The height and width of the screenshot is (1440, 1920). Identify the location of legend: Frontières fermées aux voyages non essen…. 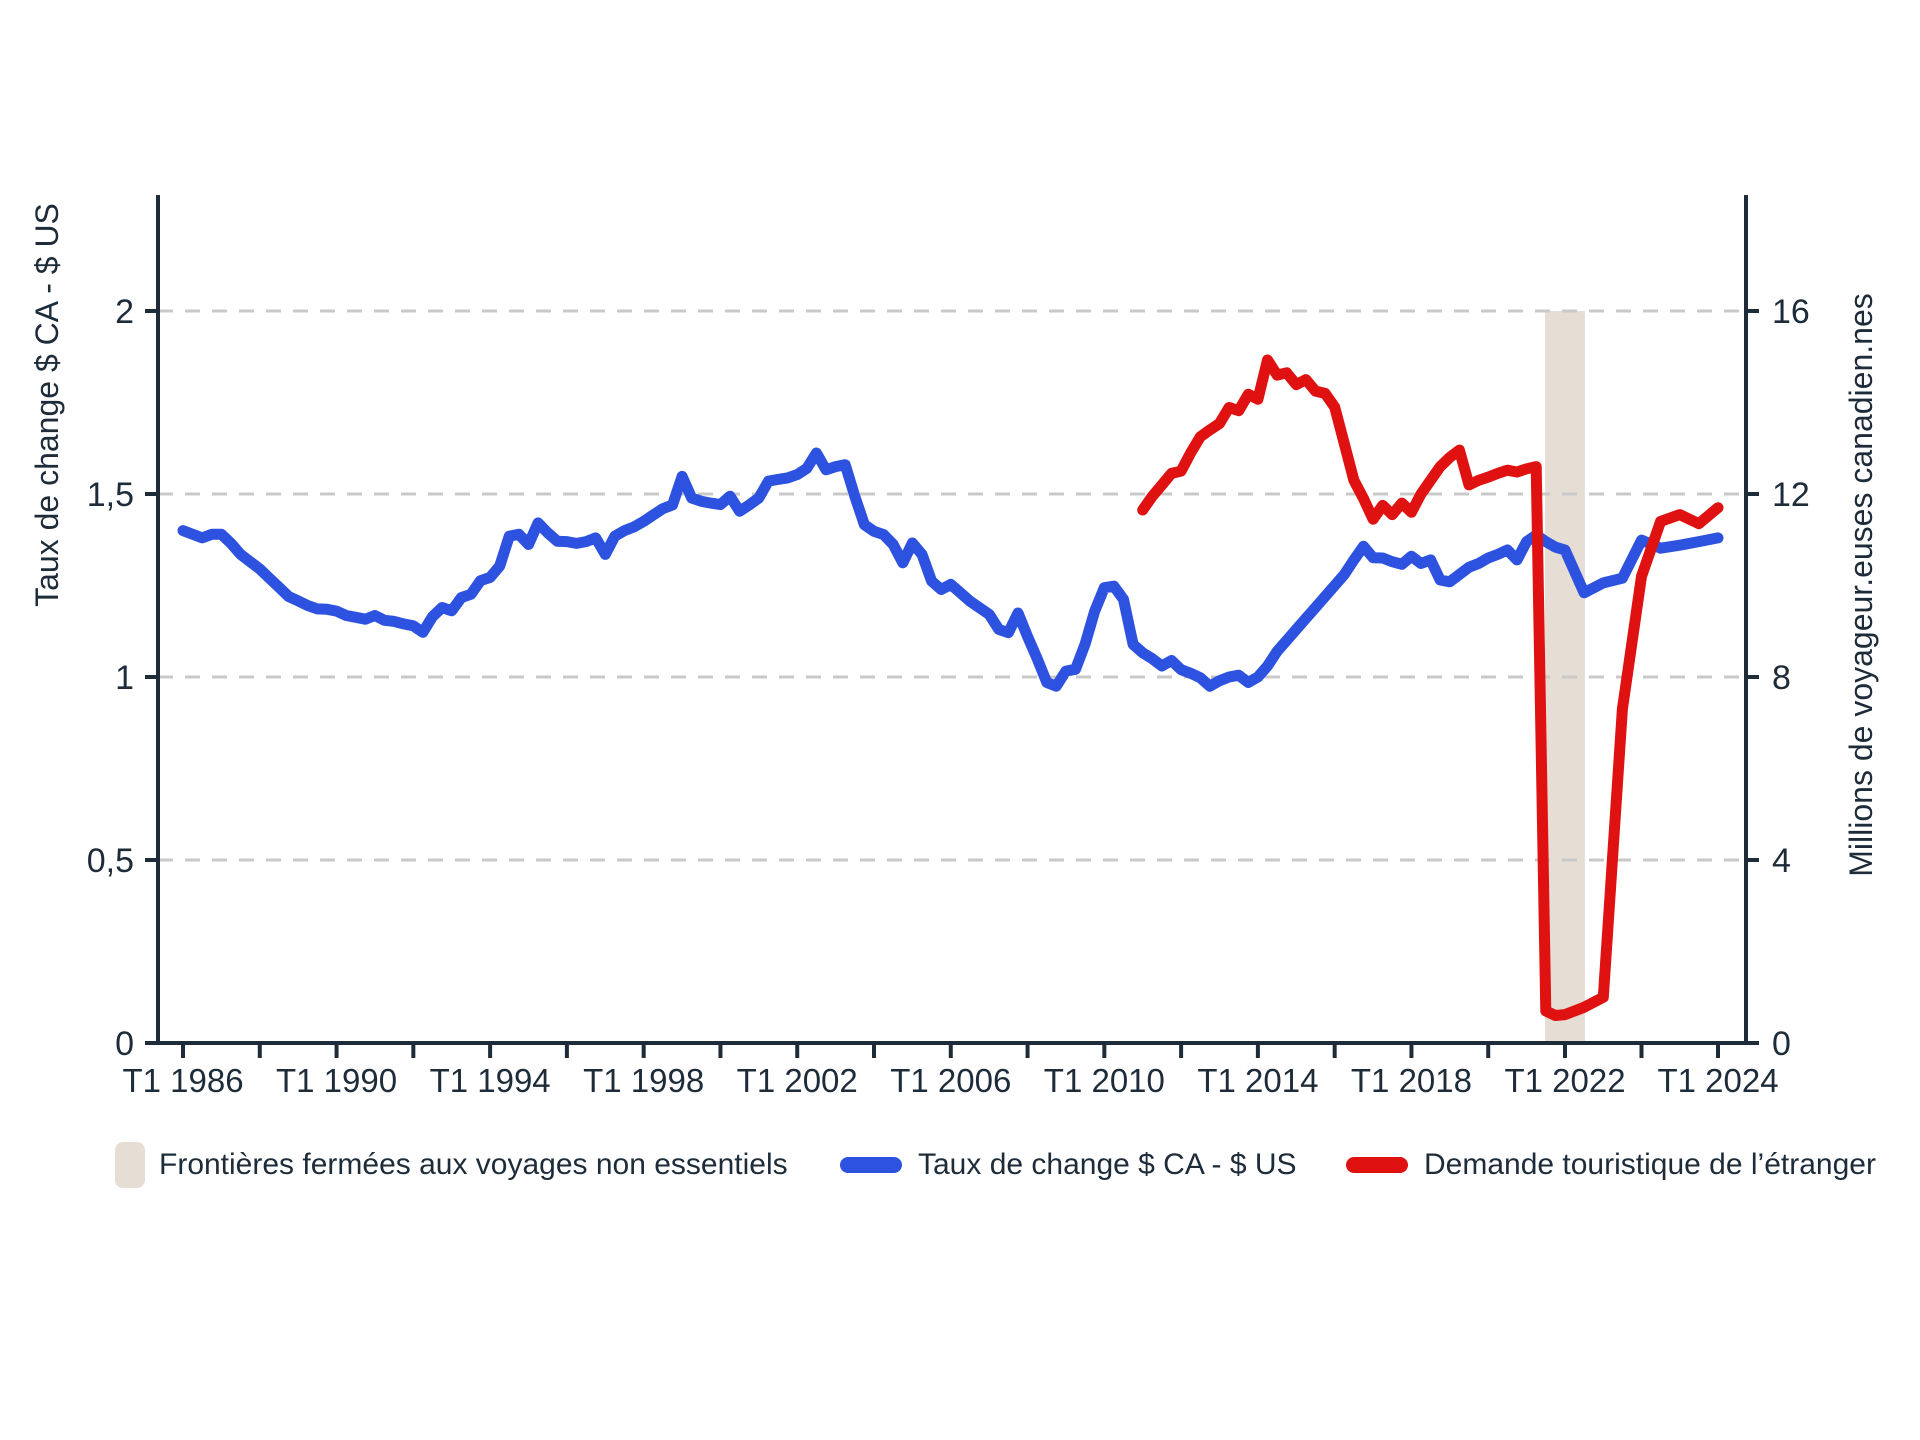
(960, 1165).